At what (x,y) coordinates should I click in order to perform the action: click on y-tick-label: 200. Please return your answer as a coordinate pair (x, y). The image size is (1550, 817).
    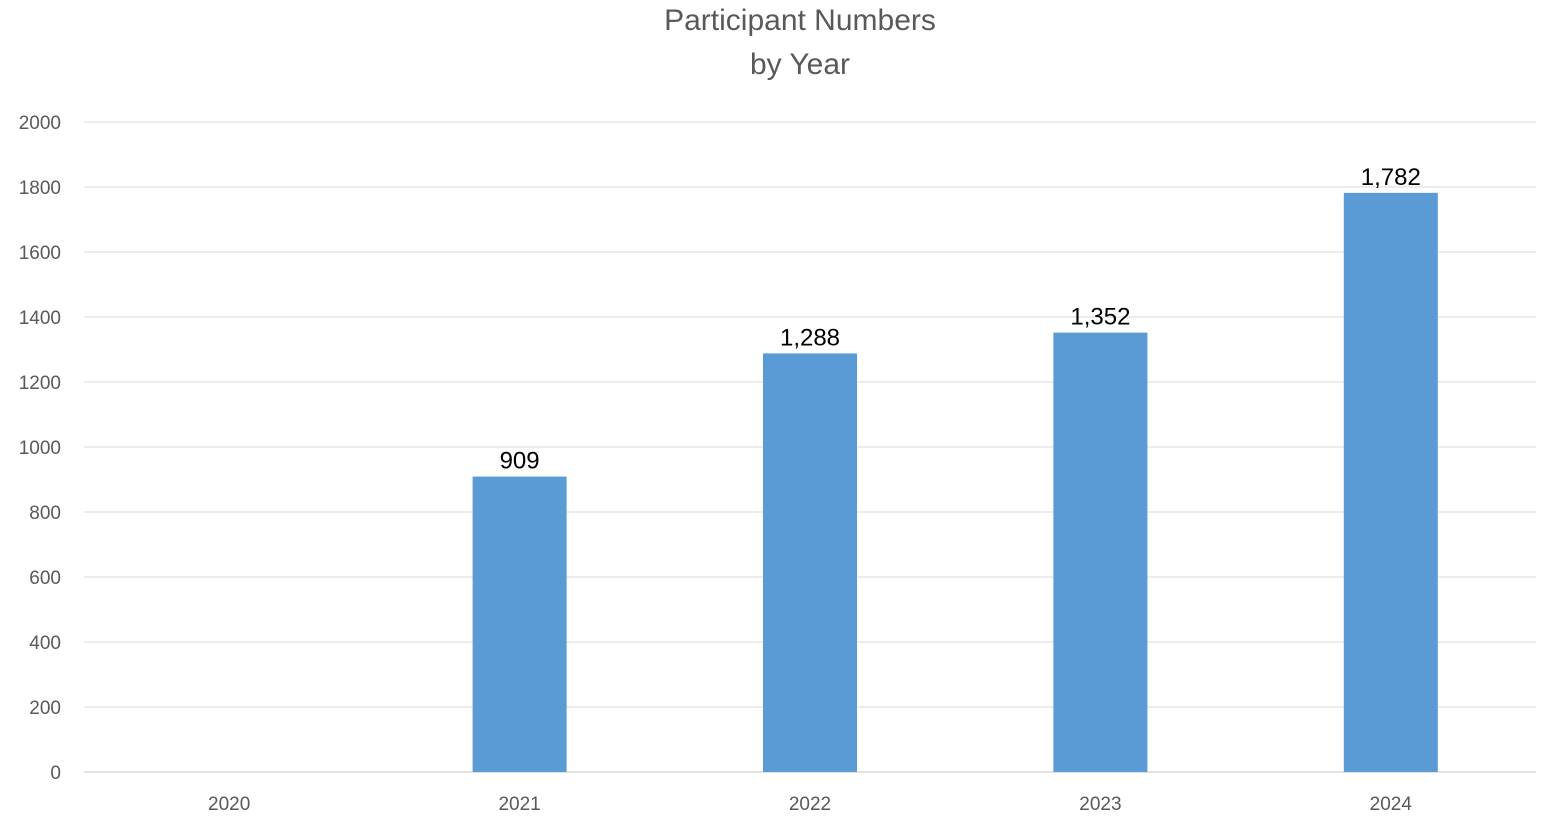
    Looking at the image, I should click on (45, 708).